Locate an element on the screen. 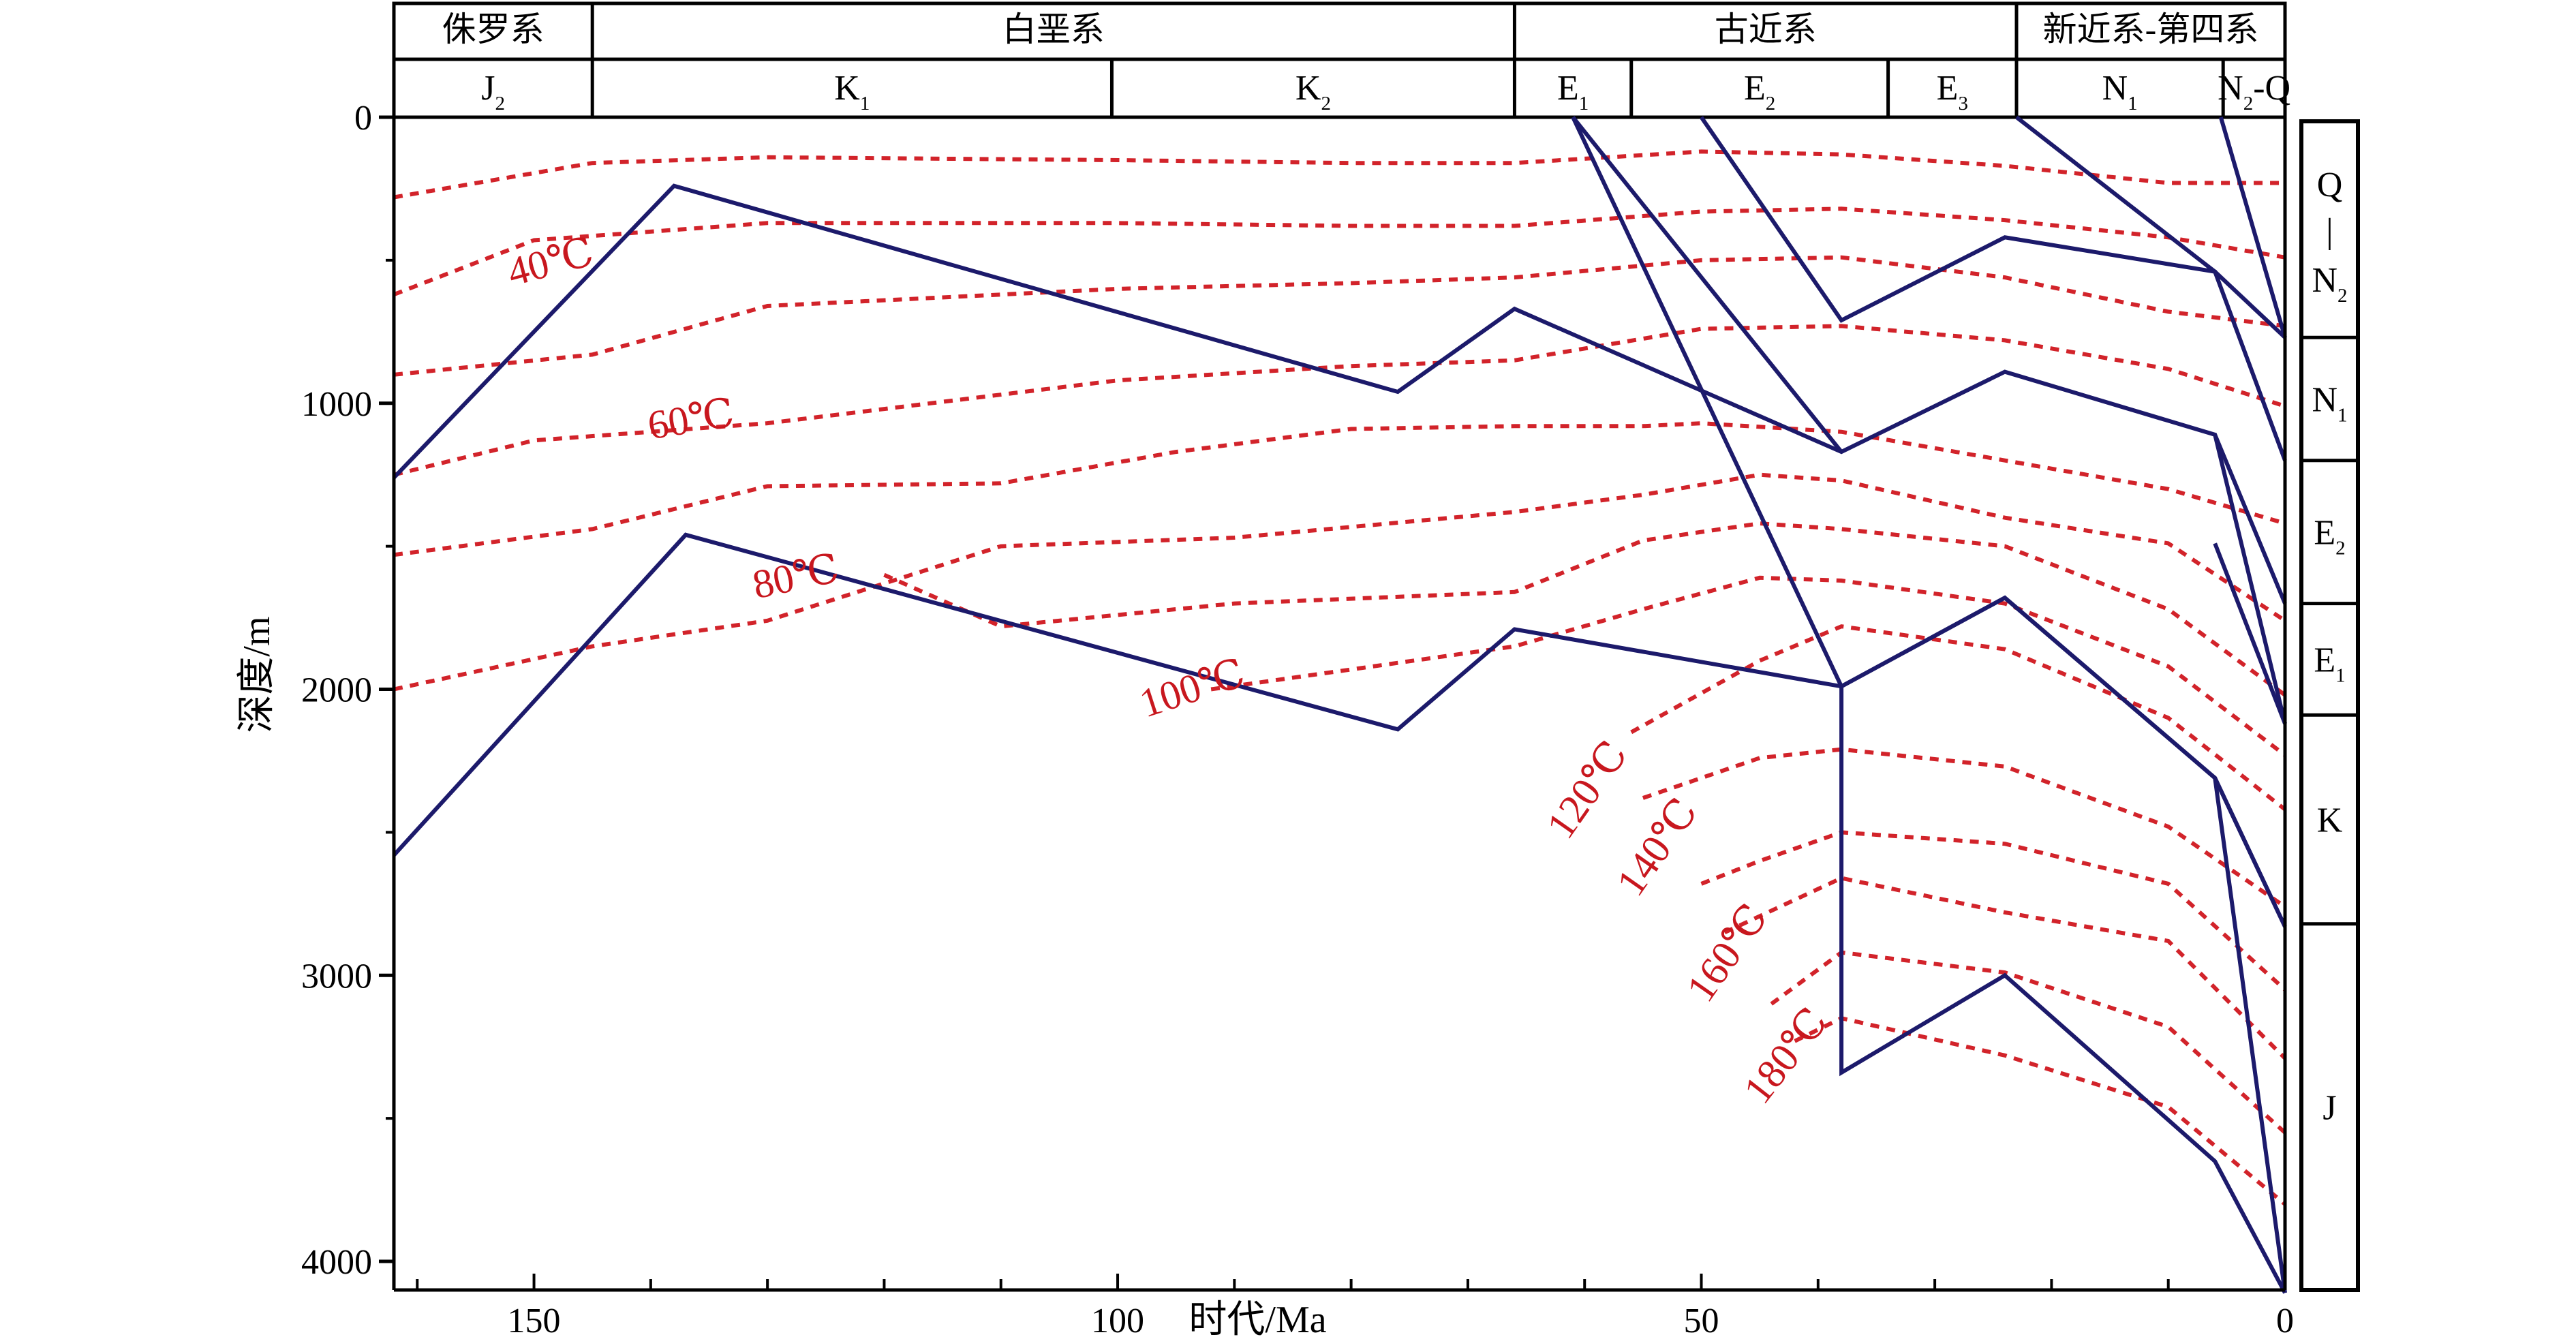  epoch-label-tail: -Q is located at coordinates (2271, 88).